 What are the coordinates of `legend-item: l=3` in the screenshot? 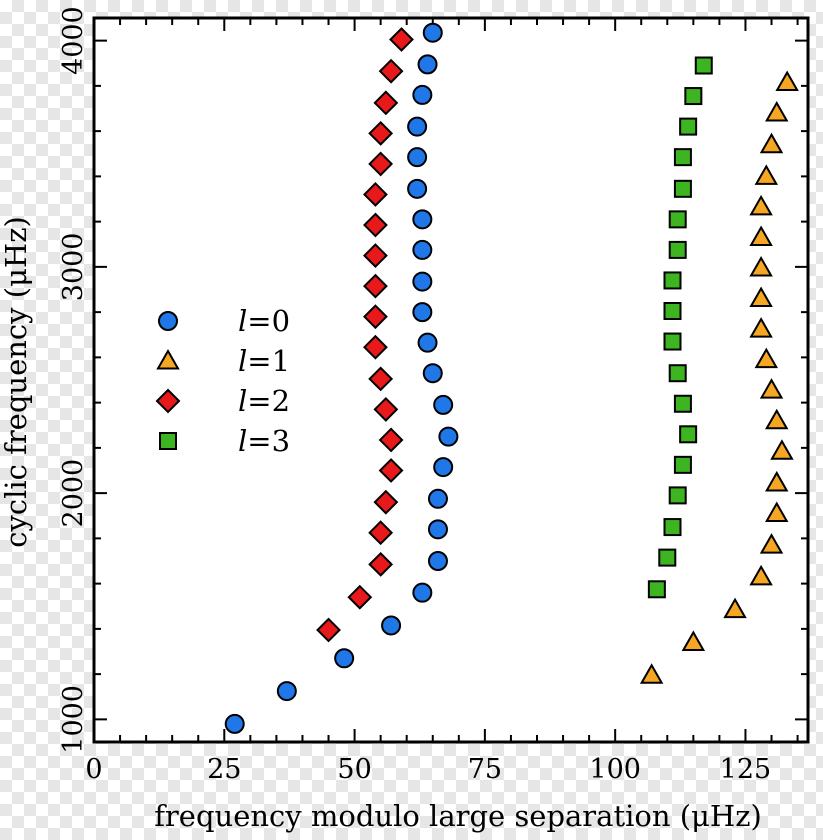 It's located at (224, 441).